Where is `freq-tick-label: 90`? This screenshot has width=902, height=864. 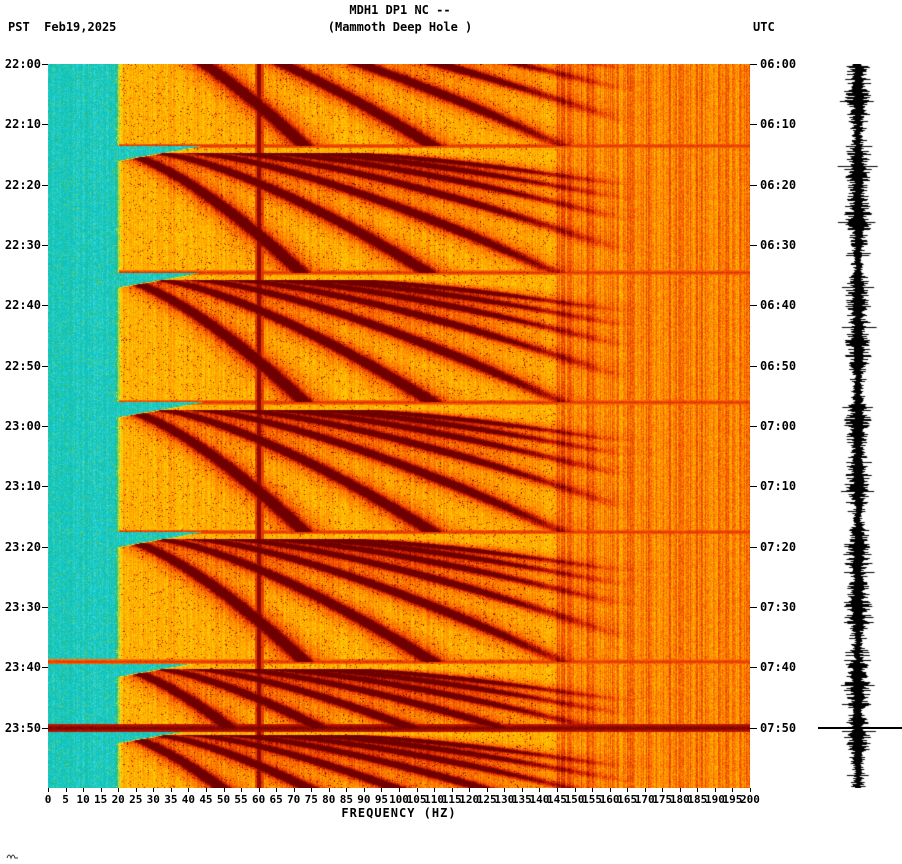 freq-tick-label: 90 is located at coordinates (364, 799).